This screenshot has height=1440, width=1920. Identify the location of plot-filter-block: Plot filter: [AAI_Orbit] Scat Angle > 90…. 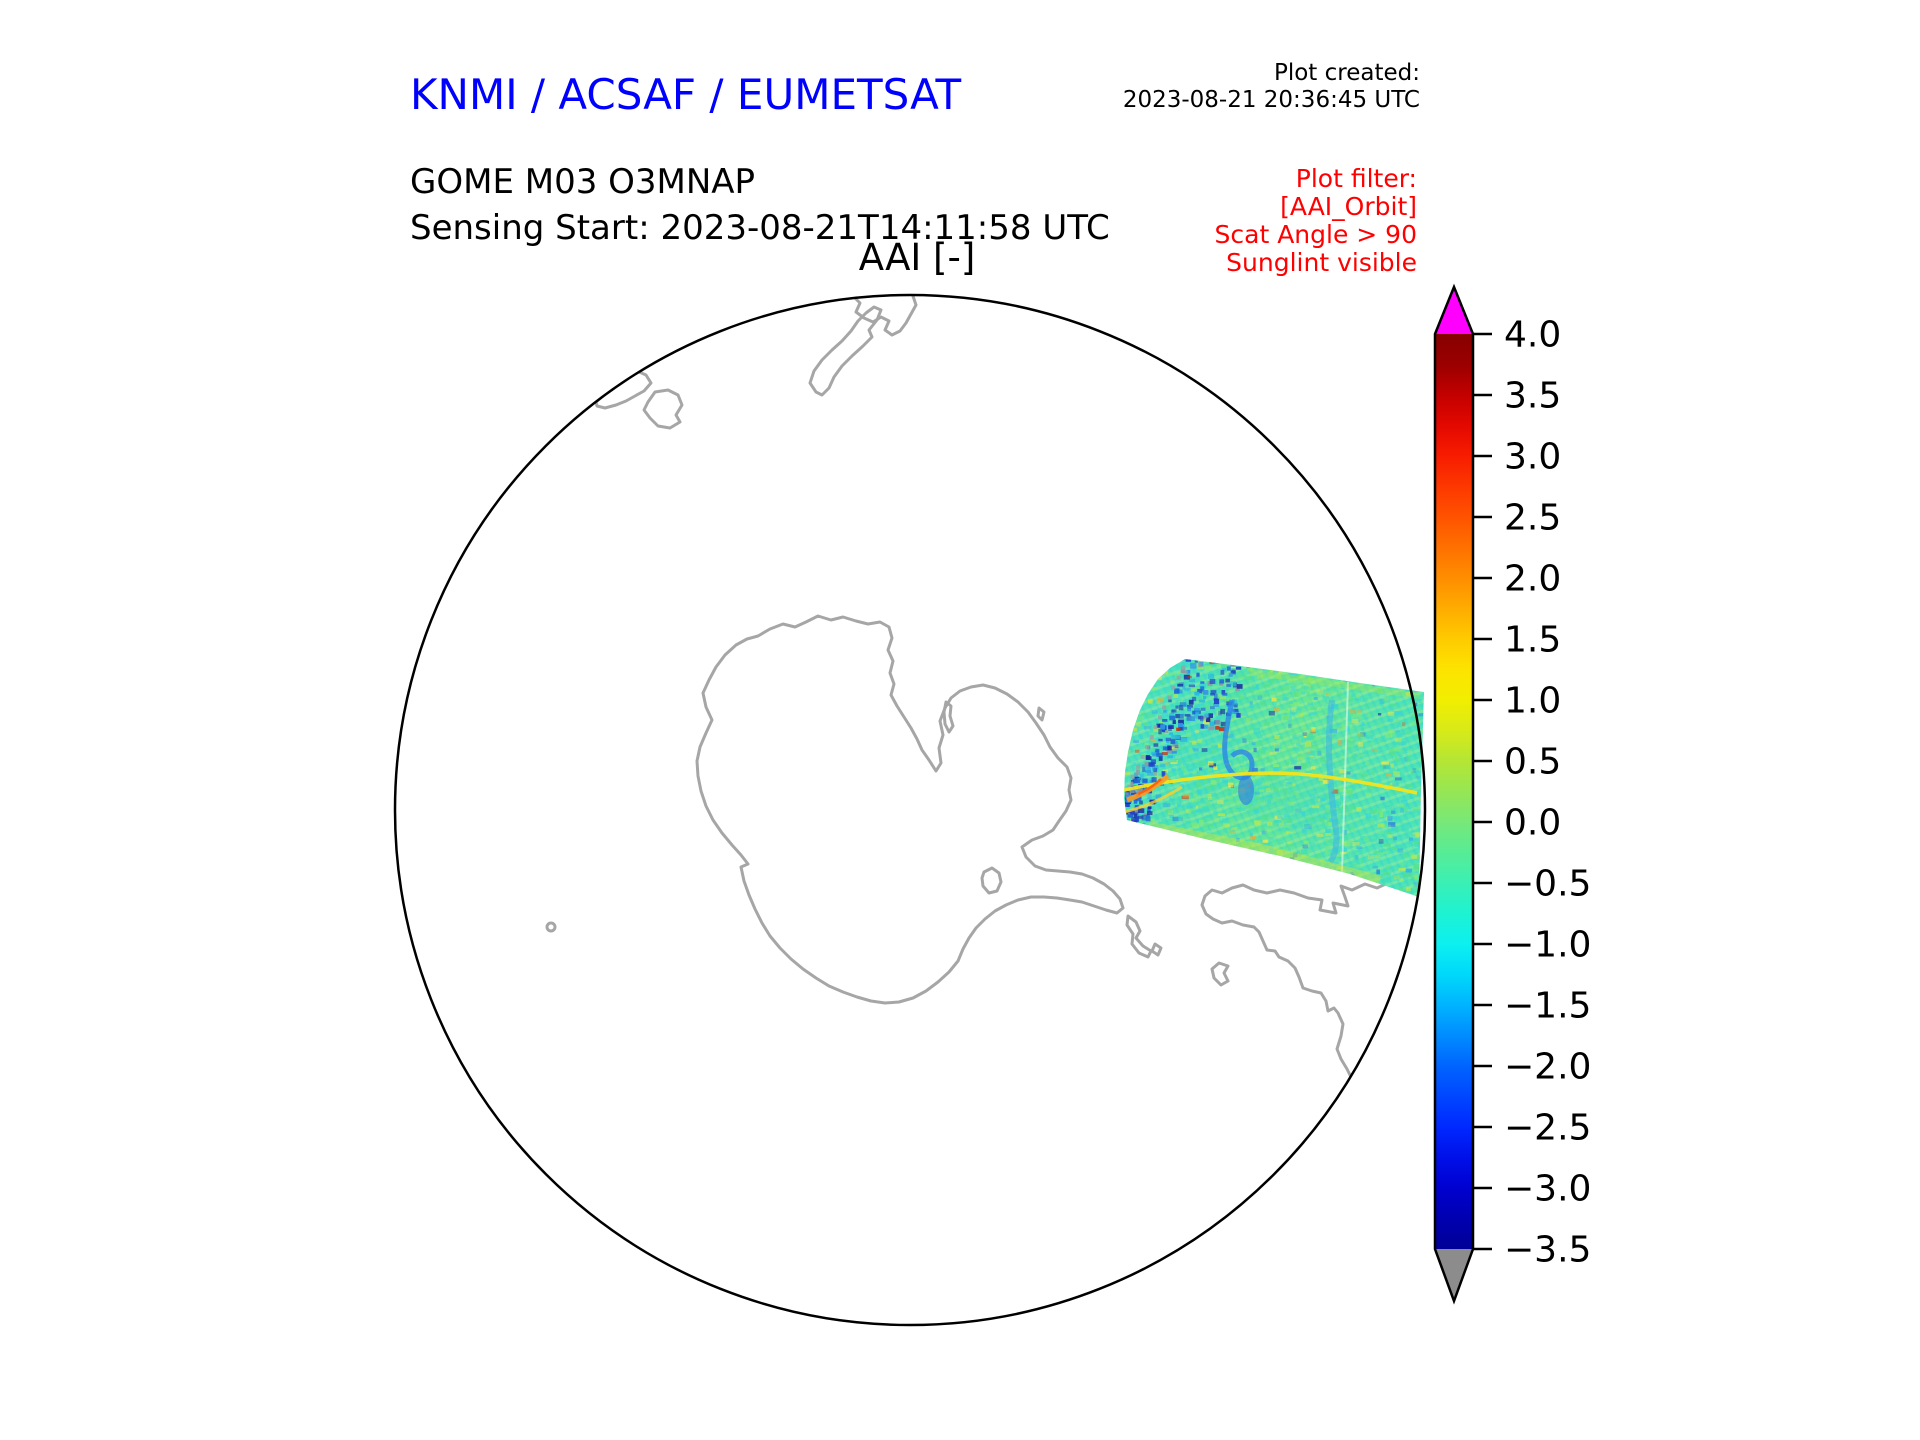
(1316, 221).